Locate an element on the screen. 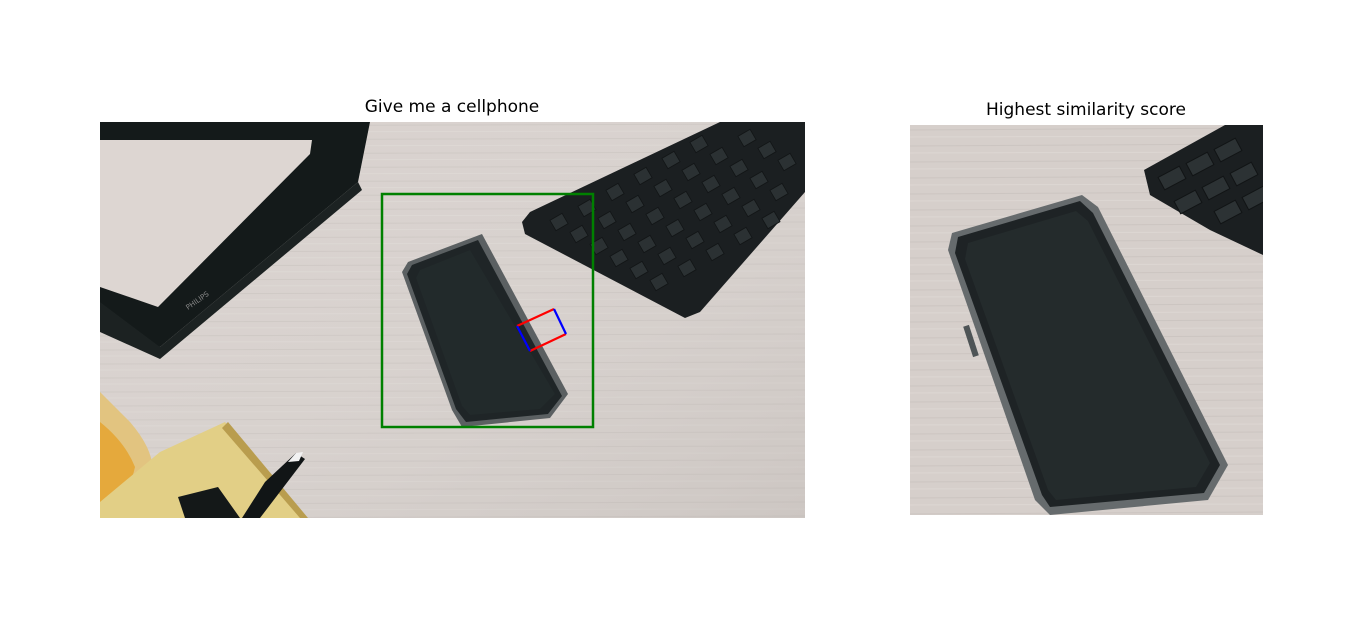 This screenshot has height=618, width=1362. monitor-stand: PHILIPS is located at coordinates (235, 240).